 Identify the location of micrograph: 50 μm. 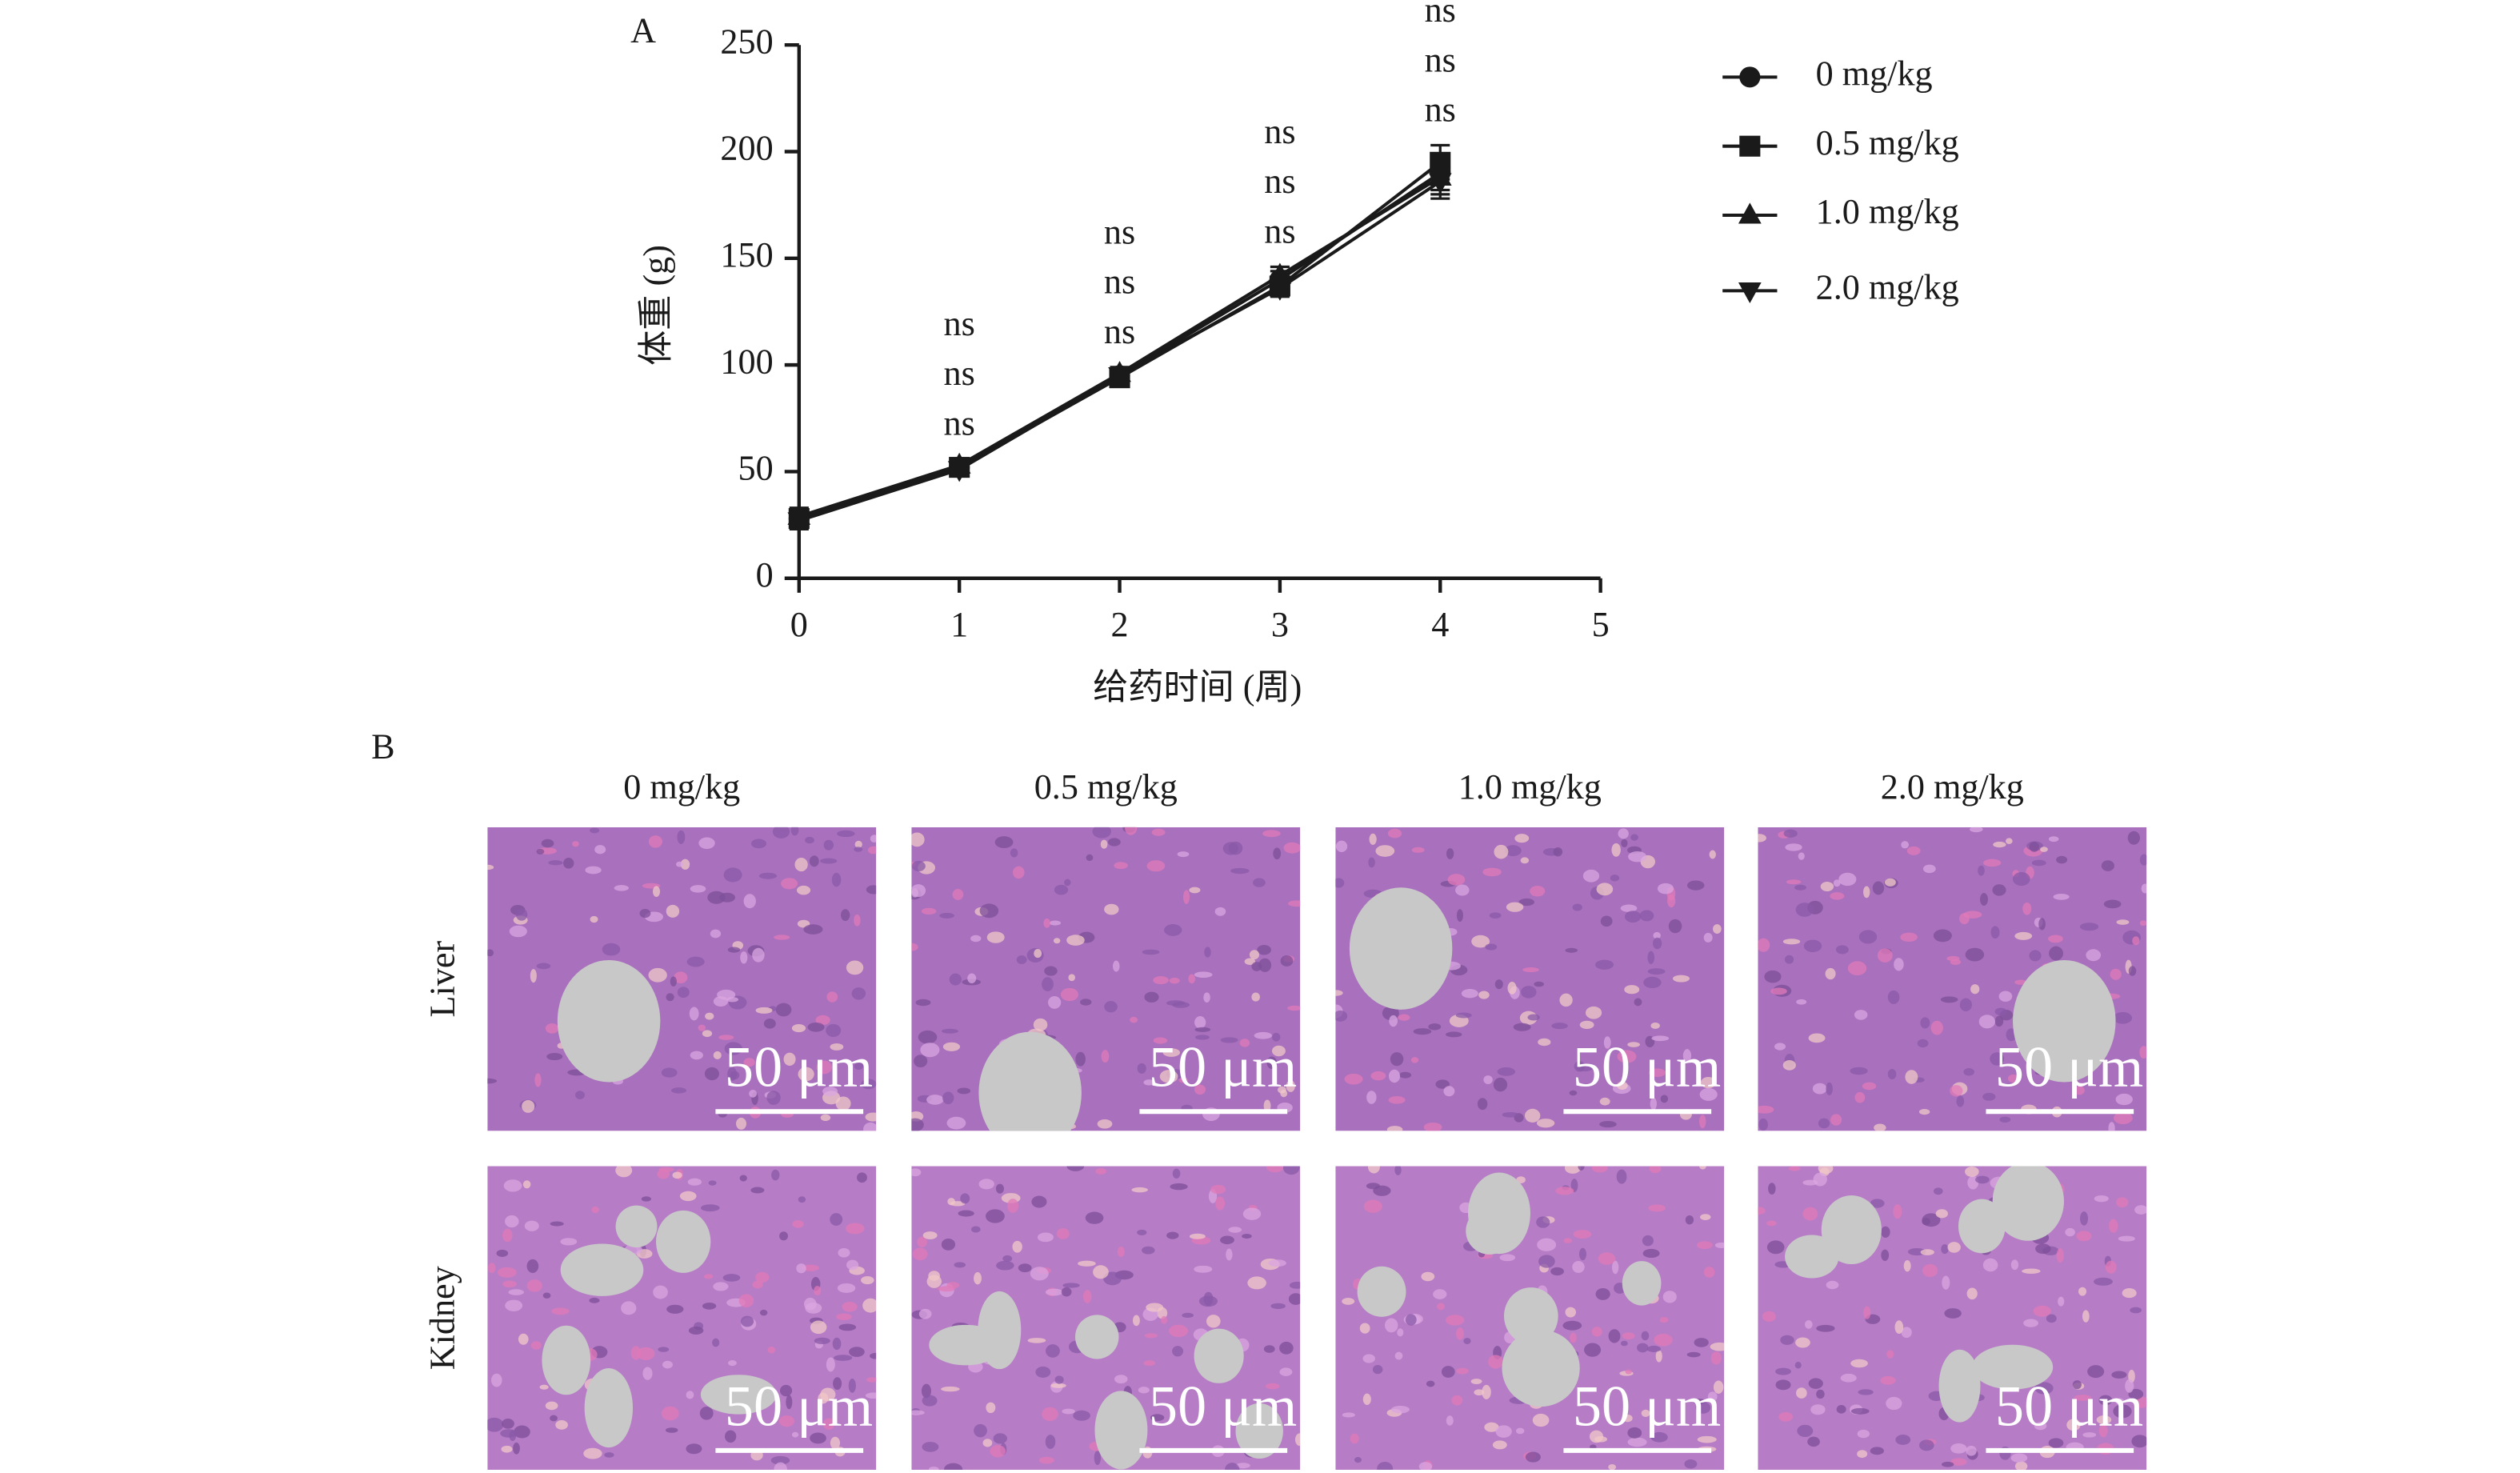
(682, 1318).